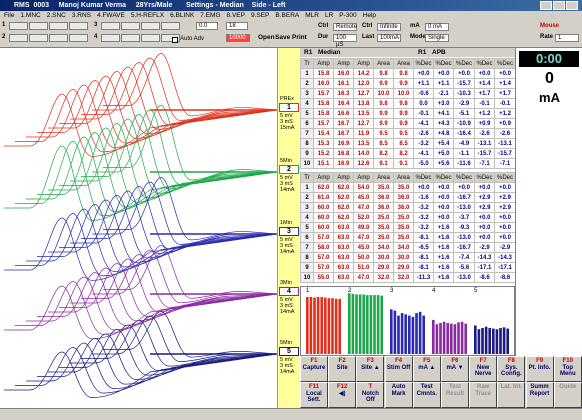 This screenshot has height=420, width=582. I want to click on waveform-trace, so click(179, 94).